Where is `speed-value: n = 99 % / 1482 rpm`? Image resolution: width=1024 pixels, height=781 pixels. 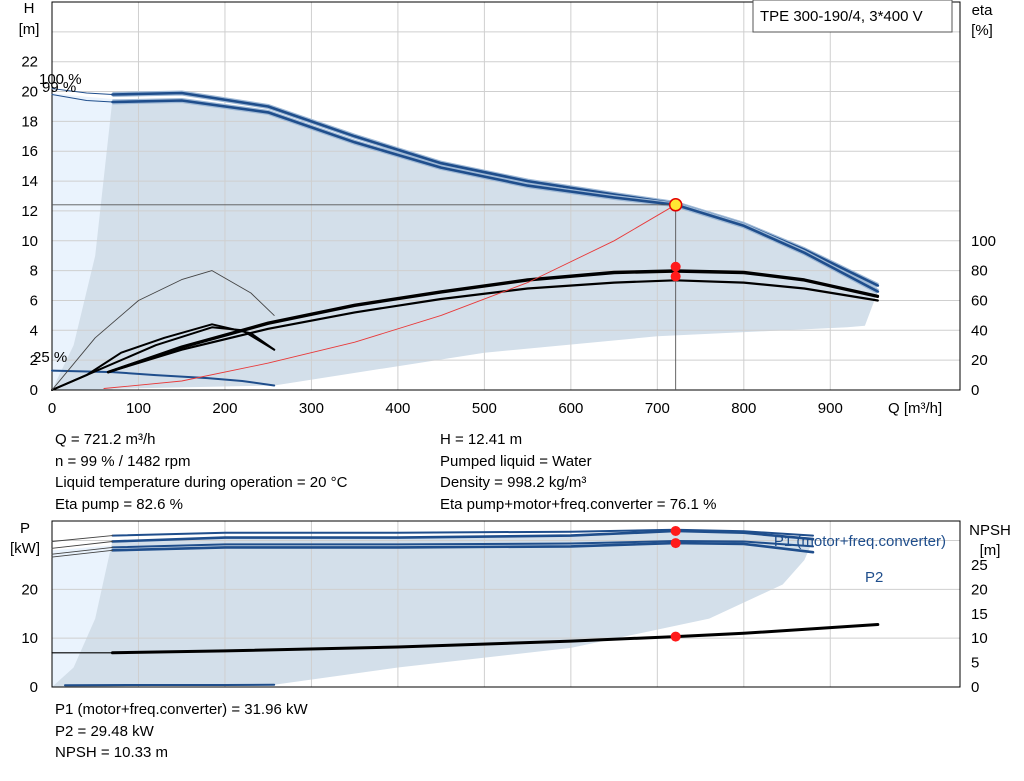 speed-value: n = 99 % / 1482 rpm is located at coordinates (123, 461).